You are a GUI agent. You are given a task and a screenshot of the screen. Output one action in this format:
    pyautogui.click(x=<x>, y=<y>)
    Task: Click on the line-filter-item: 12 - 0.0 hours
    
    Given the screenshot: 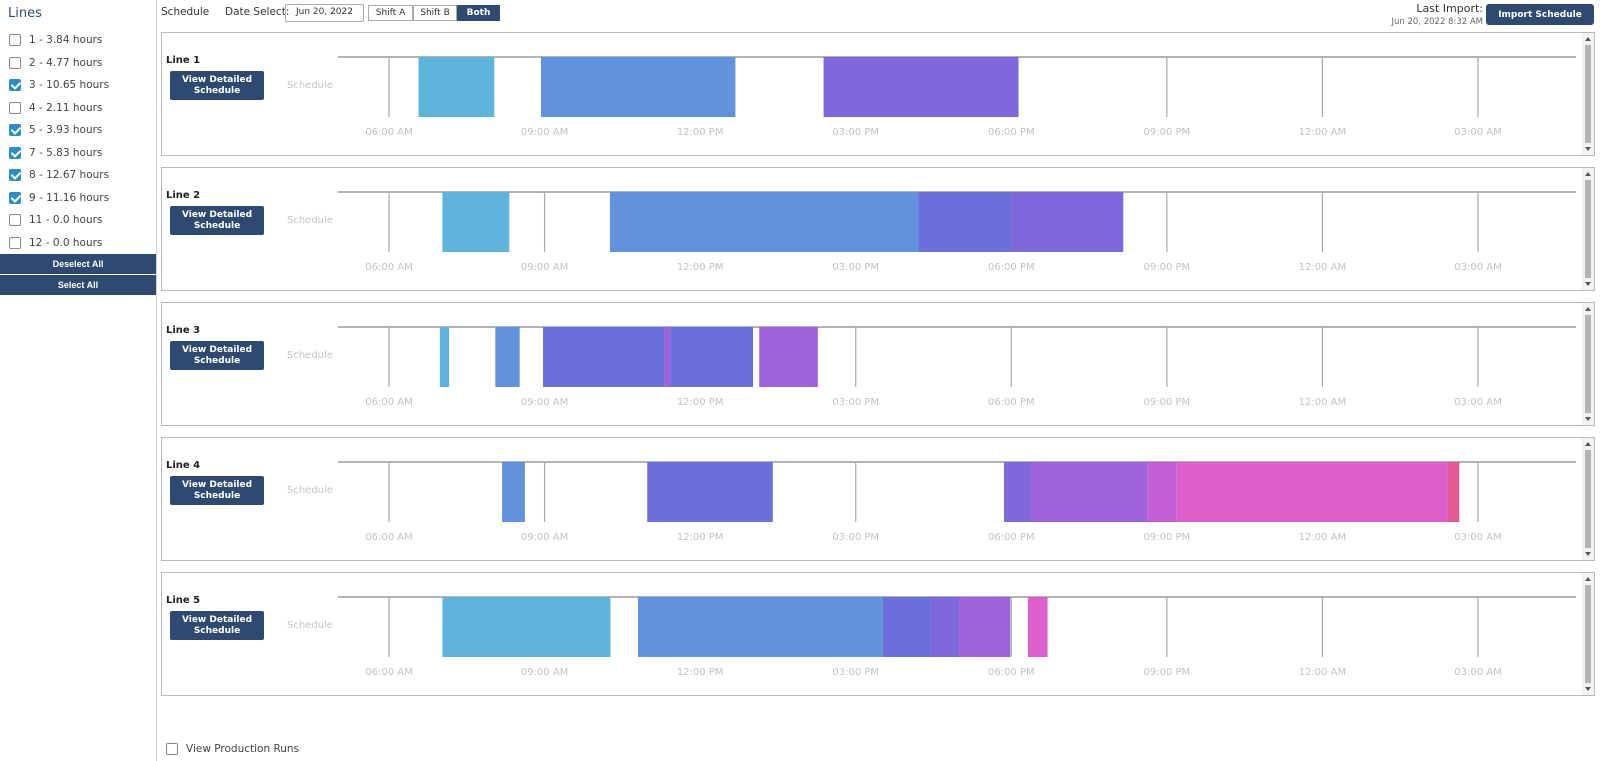 What is the action you would take?
    pyautogui.click(x=55, y=243)
    